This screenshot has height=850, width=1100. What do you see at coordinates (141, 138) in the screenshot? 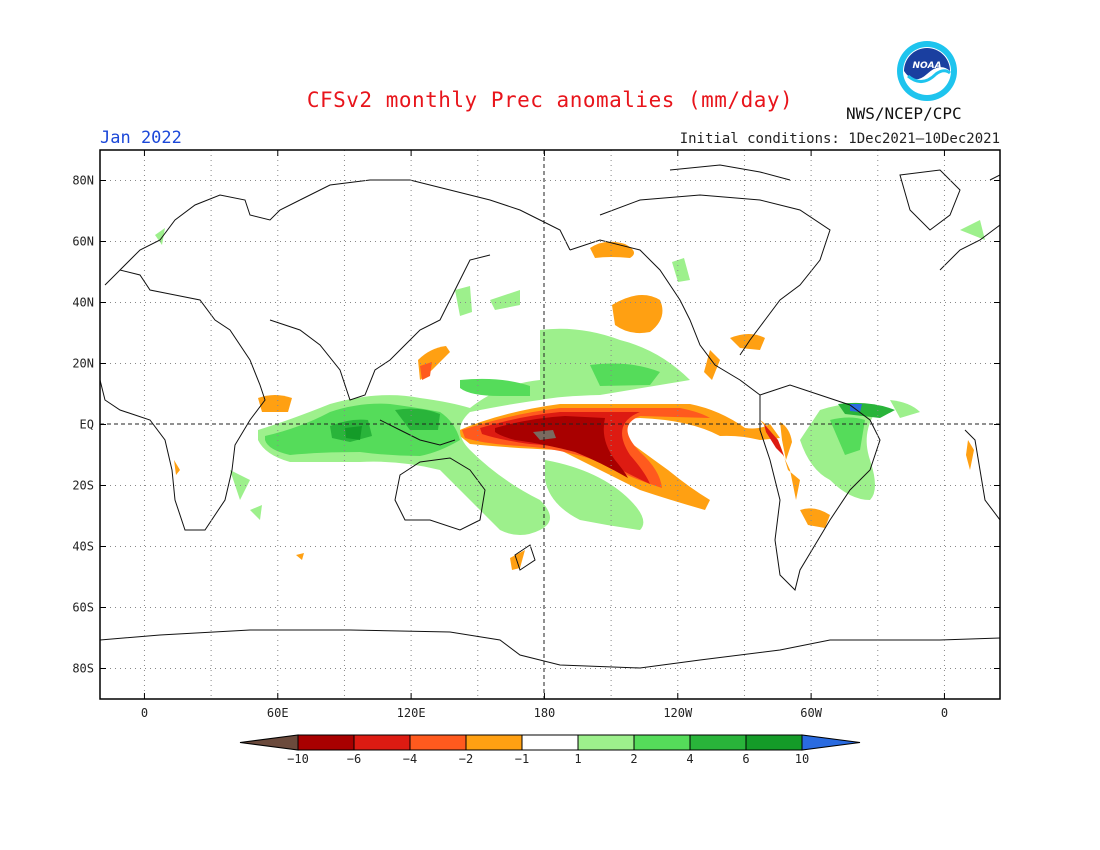
I see `forecast-month: Jan 2022` at bounding box center [141, 138].